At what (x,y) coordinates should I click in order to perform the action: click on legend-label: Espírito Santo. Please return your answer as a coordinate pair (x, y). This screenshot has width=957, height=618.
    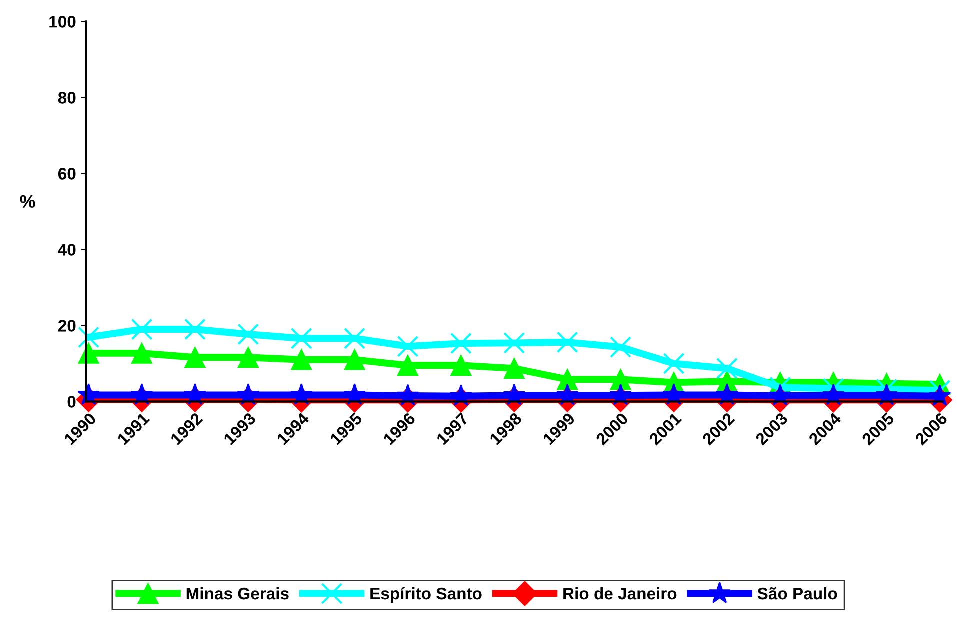
    Looking at the image, I should click on (426, 595).